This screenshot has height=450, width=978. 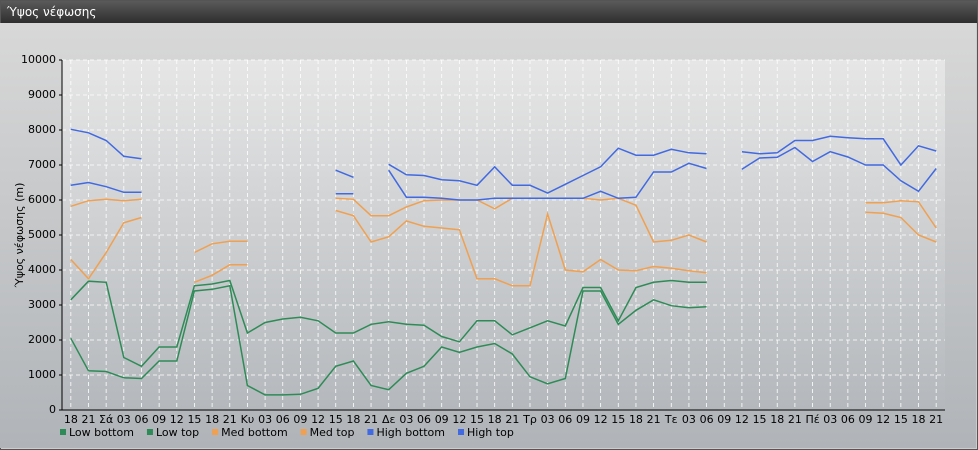 I want to click on y-tick-label: 10000, so click(x=38, y=59).